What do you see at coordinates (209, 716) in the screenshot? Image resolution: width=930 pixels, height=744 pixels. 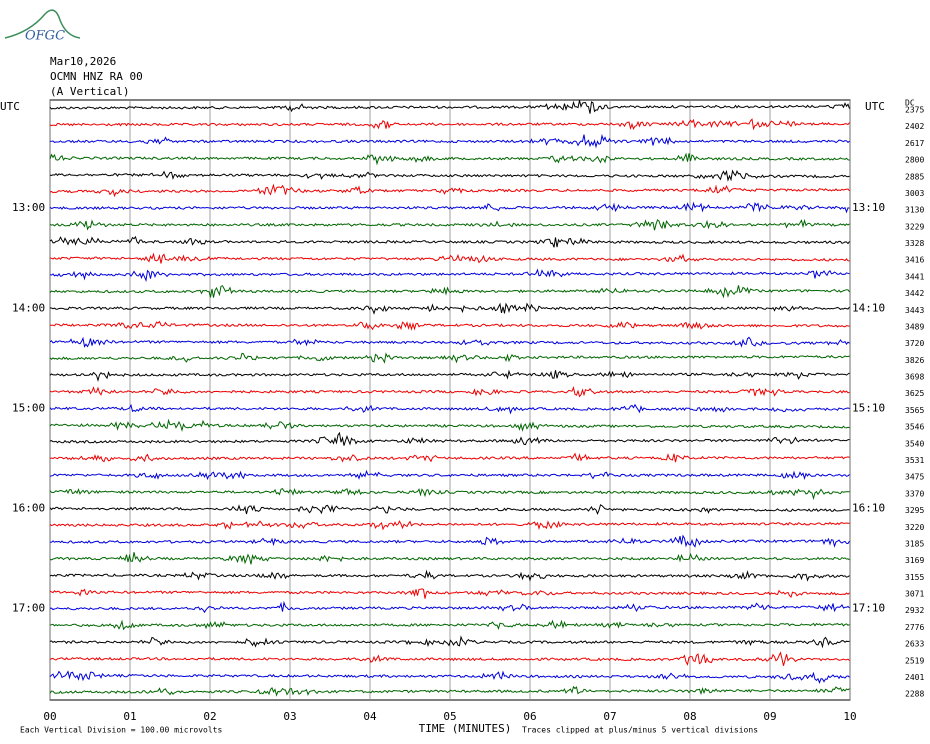 I see `x-tick-label: 02` at bounding box center [209, 716].